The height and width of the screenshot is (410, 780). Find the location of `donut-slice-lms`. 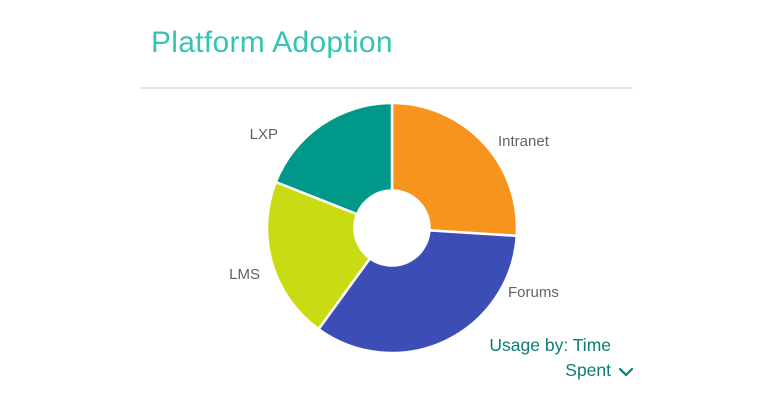

donut-slice-lms is located at coordinates (318, 255).